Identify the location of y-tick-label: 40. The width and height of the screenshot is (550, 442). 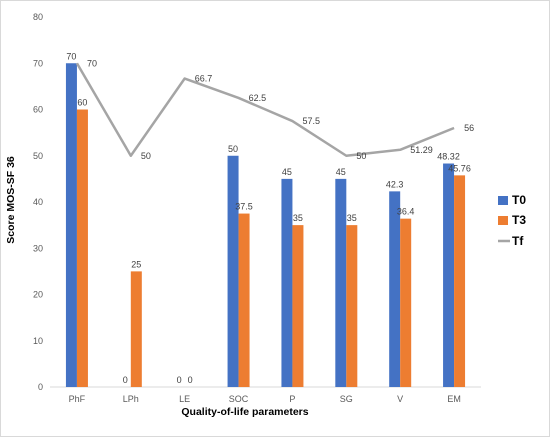
(38, 202).